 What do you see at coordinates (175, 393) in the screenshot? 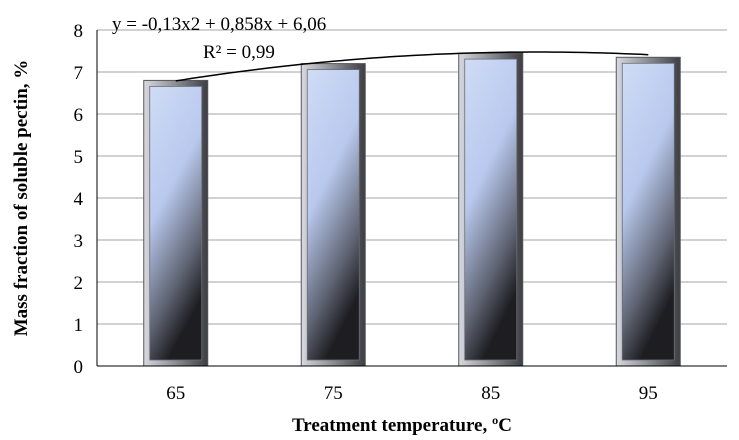
I see `x-tick-label: 65` at bounding box center [175, 393].